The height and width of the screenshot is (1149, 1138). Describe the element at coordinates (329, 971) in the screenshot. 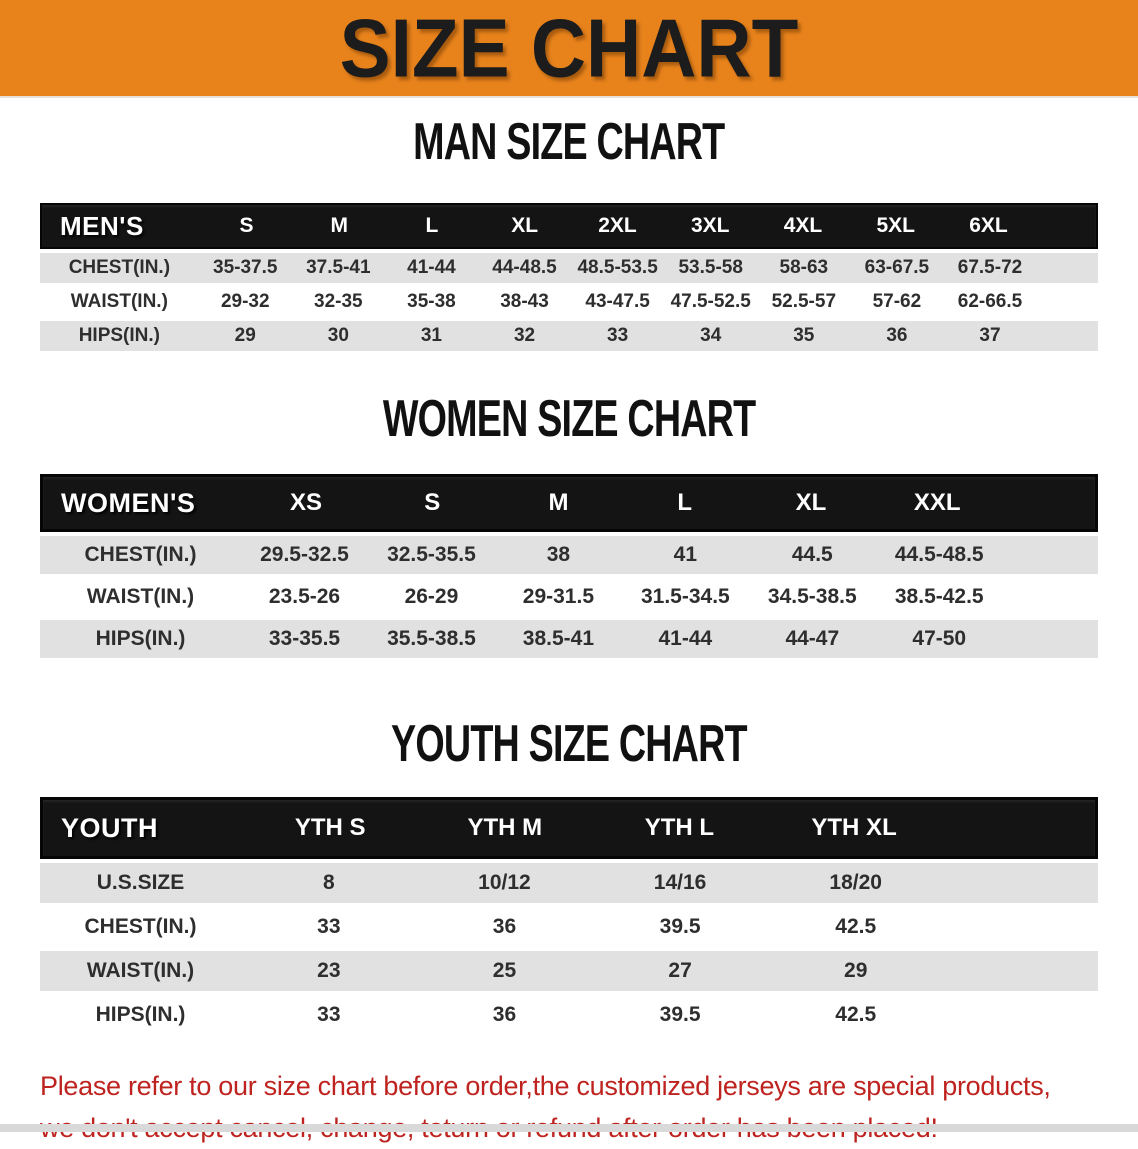

I see `youth-waist-in-yth-s: 23` at that location.